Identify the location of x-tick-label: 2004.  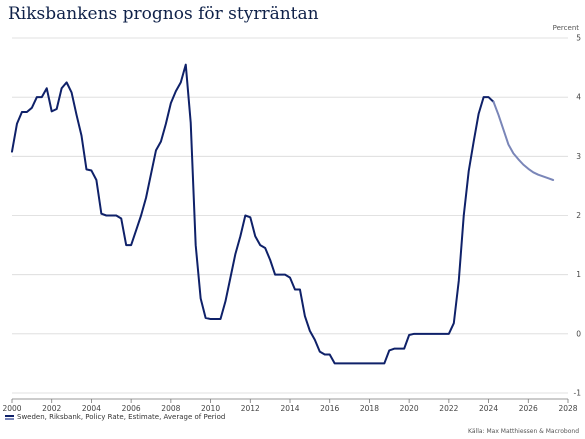
(91, 408).